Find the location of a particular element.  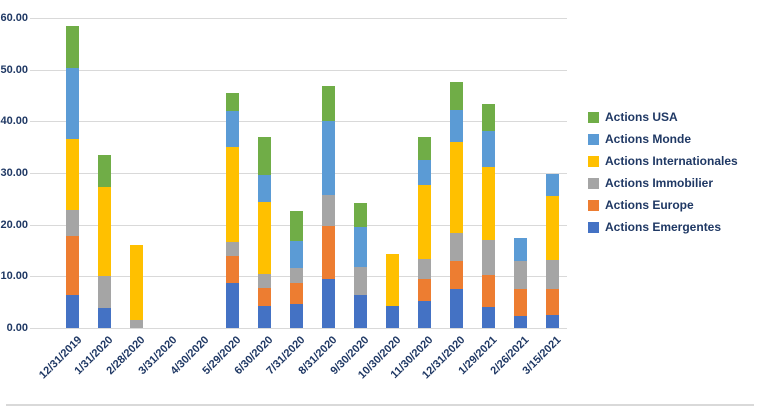

legend-item-actions-monde: Actions Monde is located at coordinates (663, 139).